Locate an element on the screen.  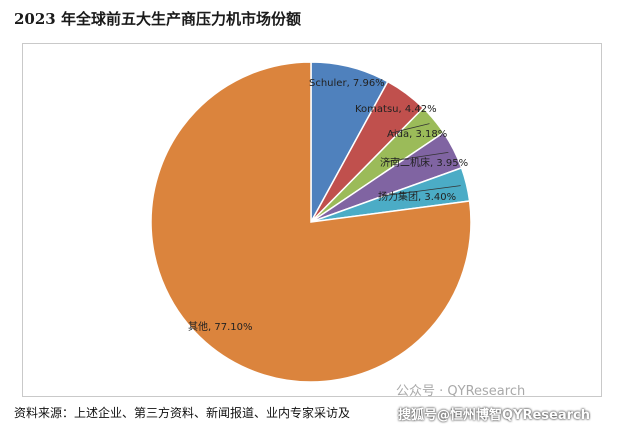
slice-label-2: Aida, 3.18% is located at coordinates (417, 134).